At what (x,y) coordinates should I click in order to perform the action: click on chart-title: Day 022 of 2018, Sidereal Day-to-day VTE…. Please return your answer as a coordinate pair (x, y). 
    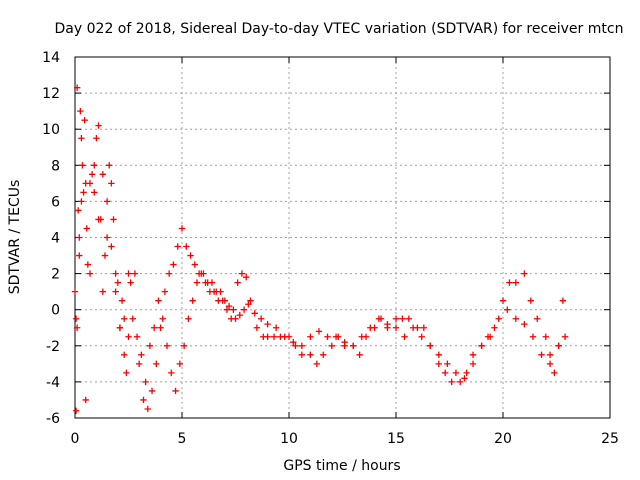
    Looking at the image, I should click on (339, 29).